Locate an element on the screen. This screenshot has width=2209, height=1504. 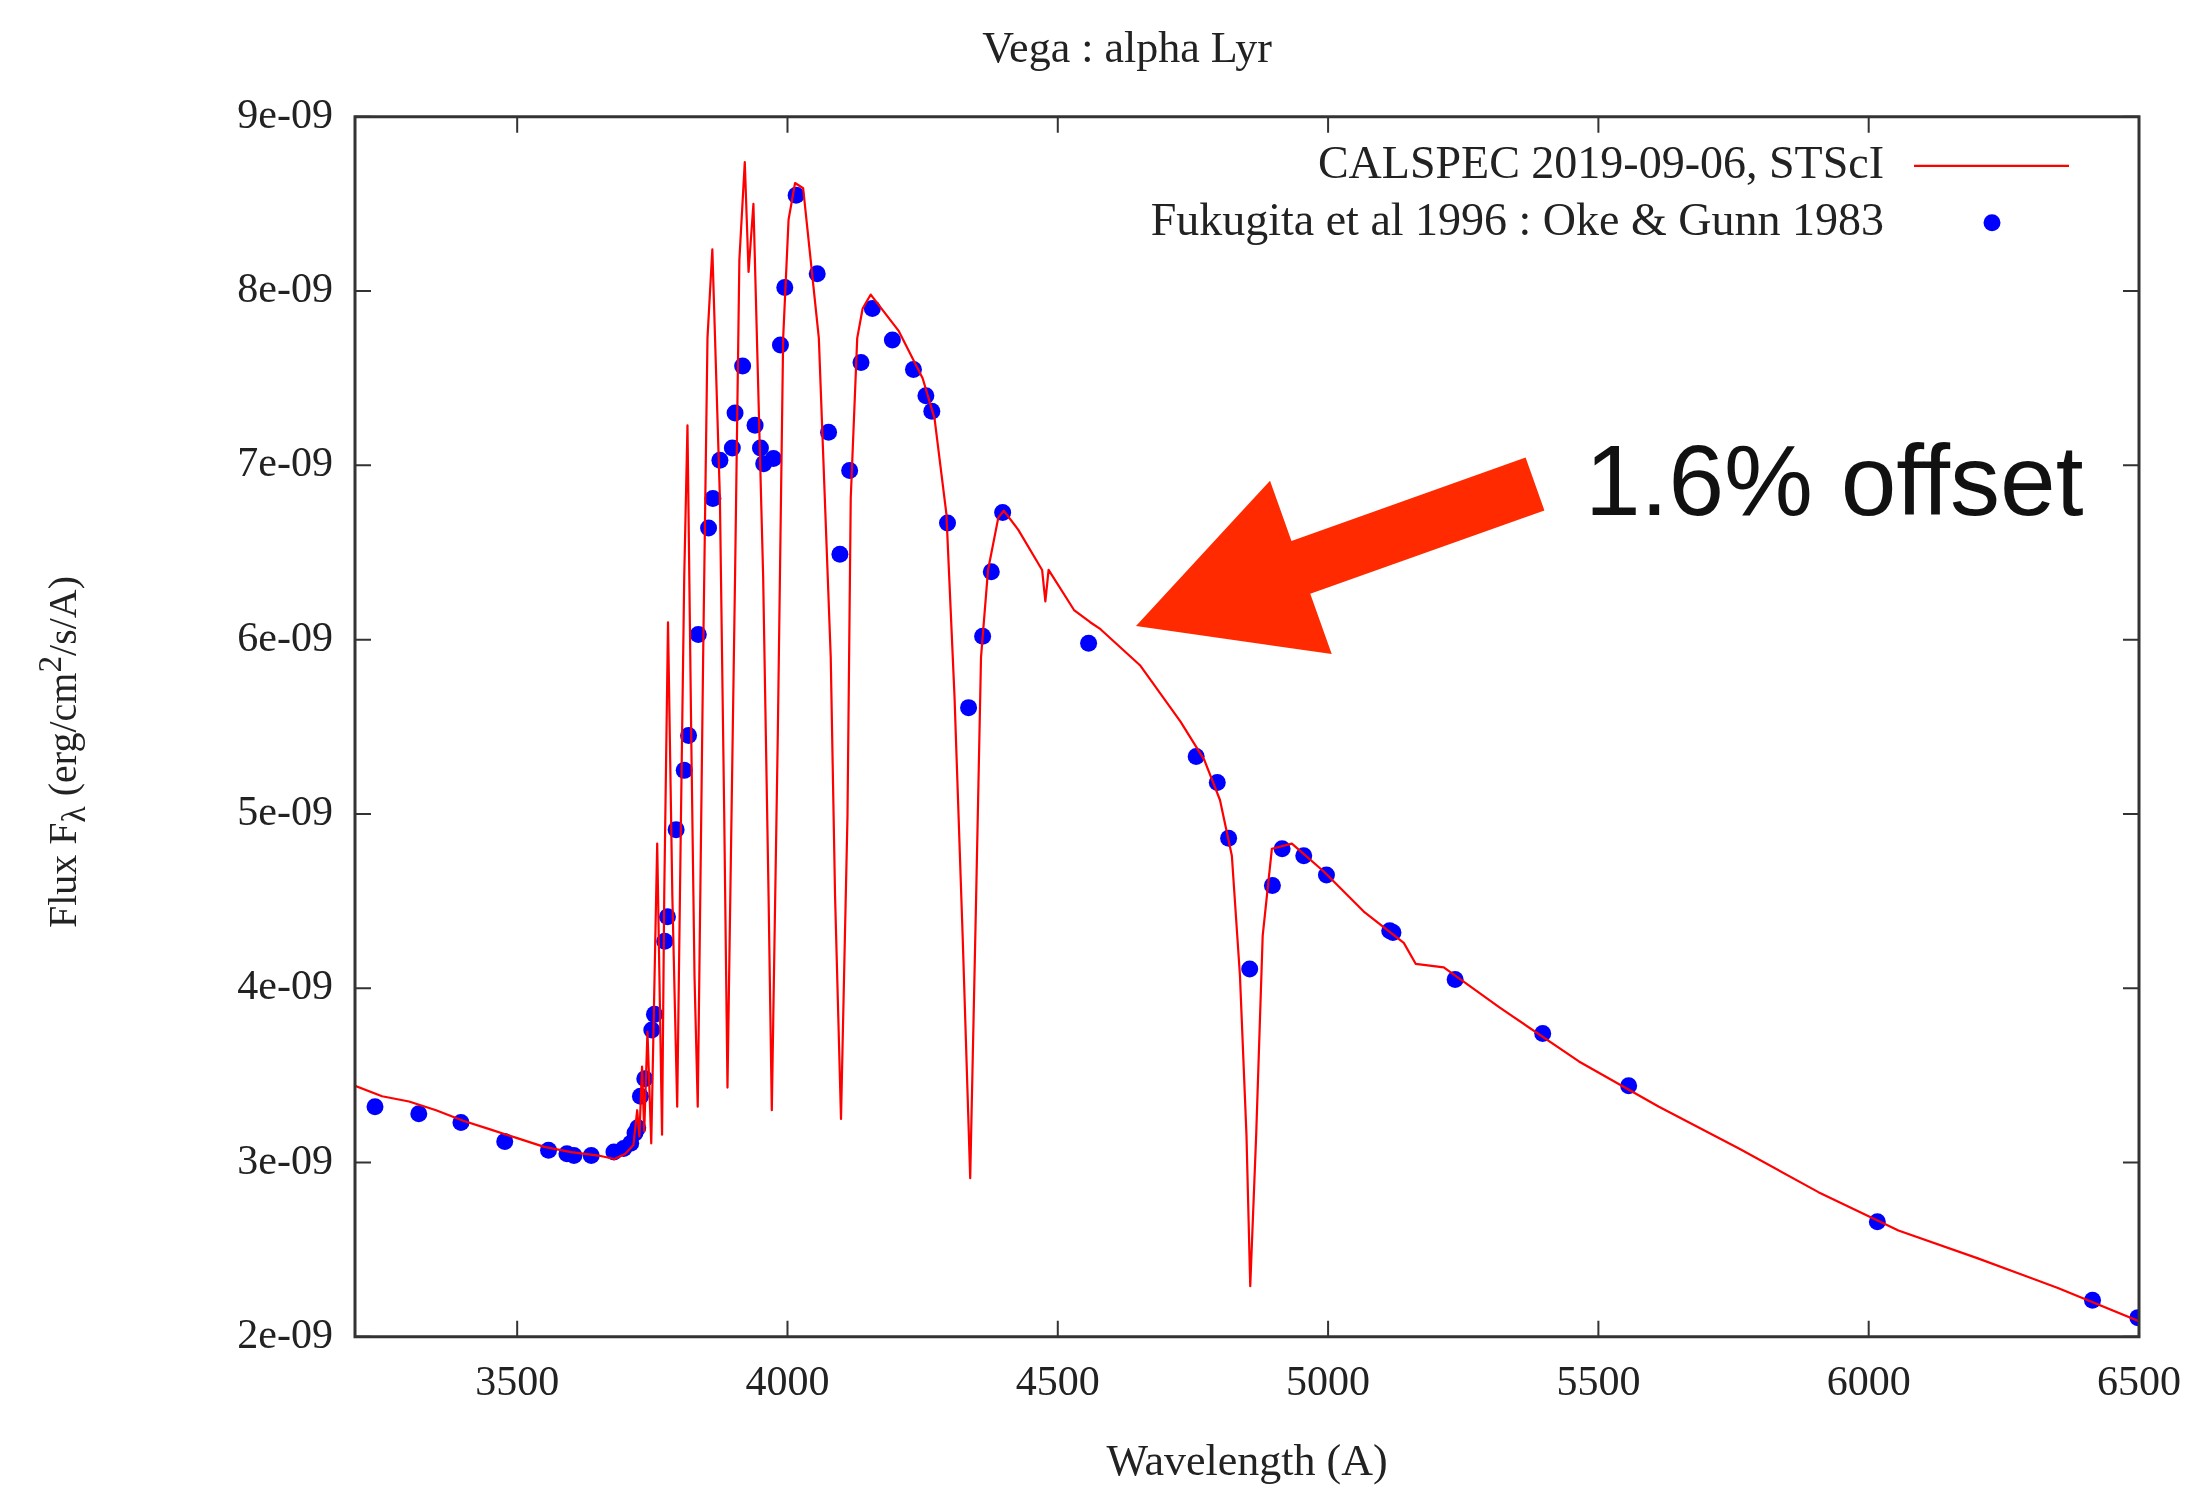
chart-title: Vega : alpha Lyr is located at coordinates (1127, 47).